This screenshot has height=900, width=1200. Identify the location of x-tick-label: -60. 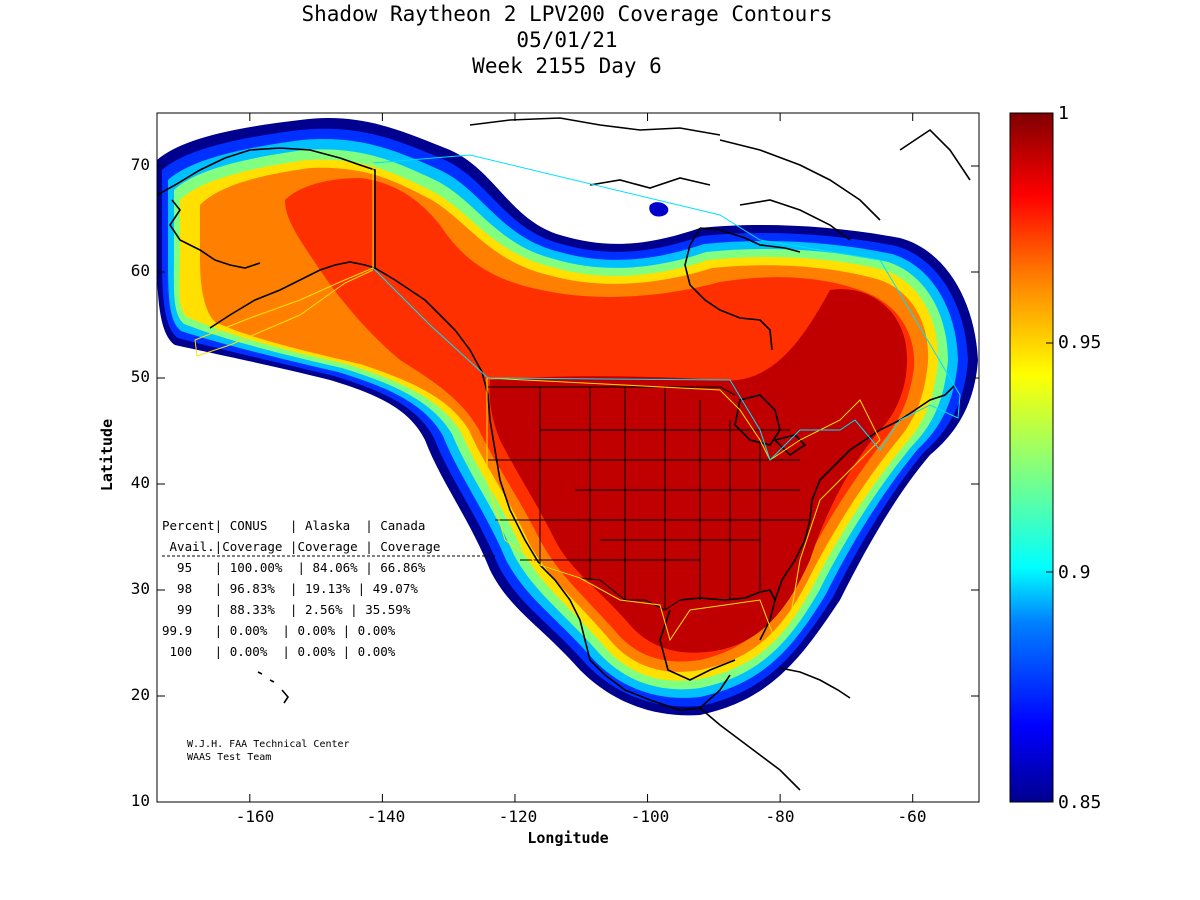
(912, 816).